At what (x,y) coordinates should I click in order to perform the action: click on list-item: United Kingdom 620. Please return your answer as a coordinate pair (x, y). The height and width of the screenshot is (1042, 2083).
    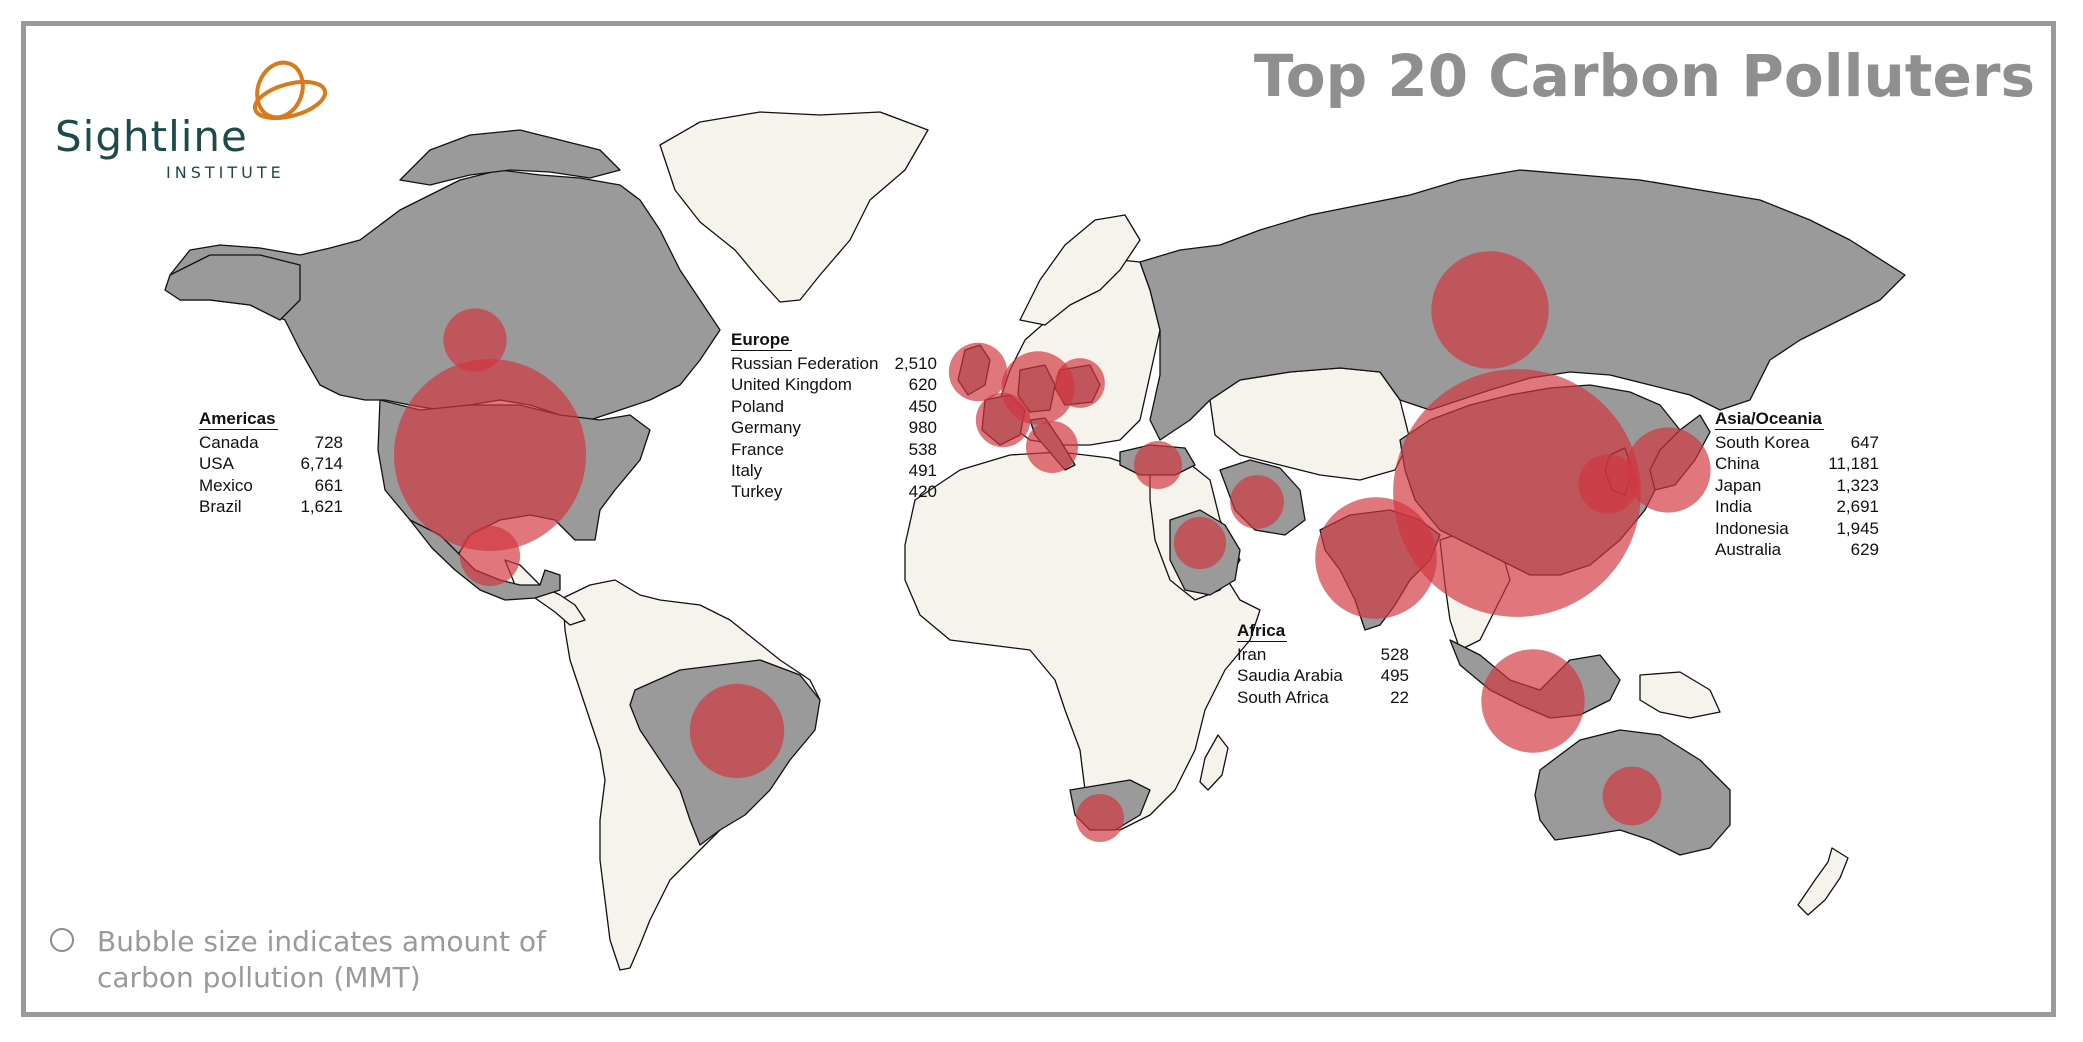
    Looking at the image, I should click on (834, 385).